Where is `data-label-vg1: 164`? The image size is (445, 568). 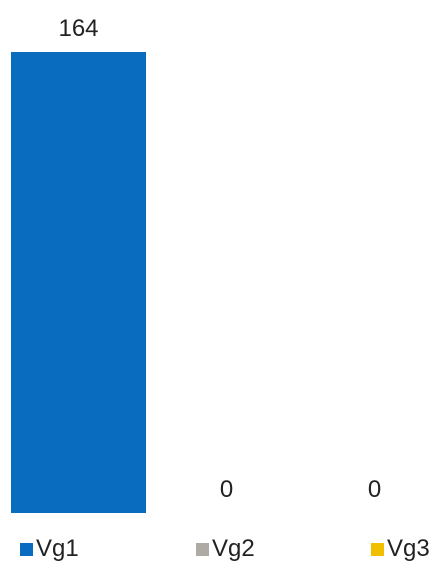 data-label-vg1: 164 is located at coordinates (78, 28).